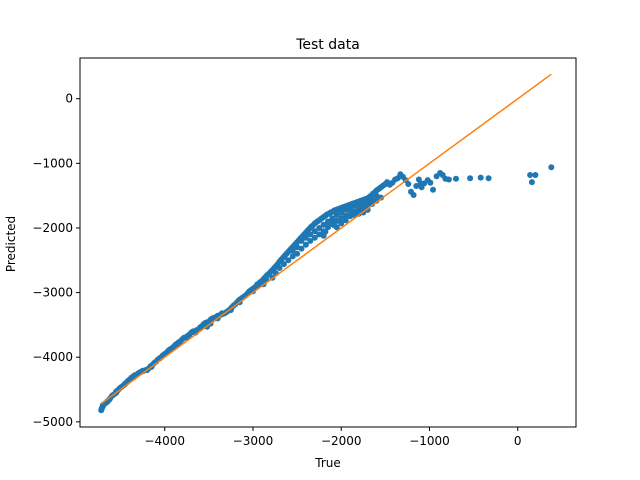  What do you see at coordinates (164, 441) in the screenshot?
I see `x-tick-label: −4000` at bounding box center [164, 441].